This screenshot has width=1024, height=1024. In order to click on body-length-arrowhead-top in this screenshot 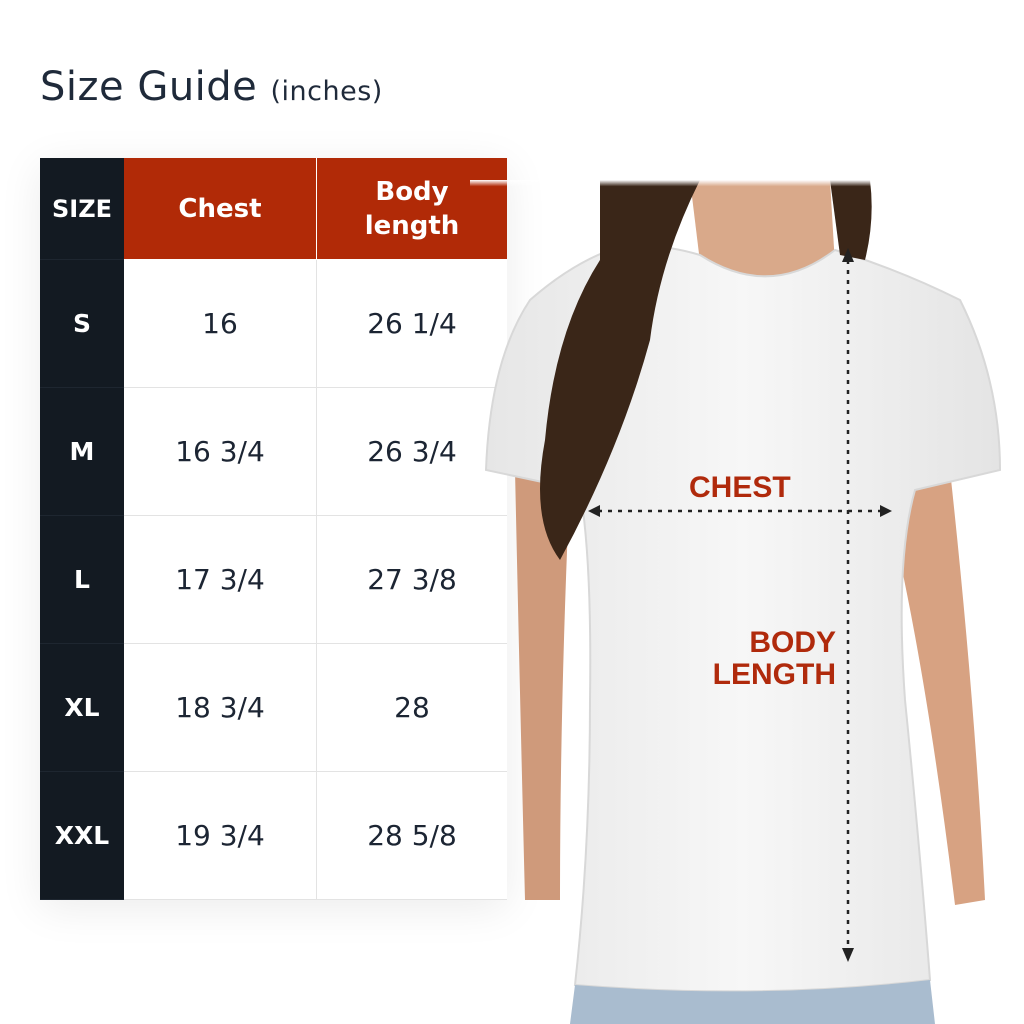, I will do `click(848, 255)`.